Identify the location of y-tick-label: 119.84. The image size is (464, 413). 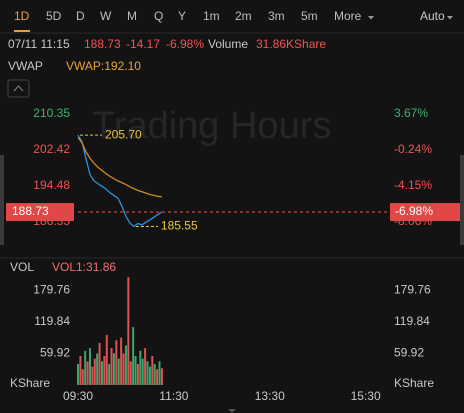
(52, 321).